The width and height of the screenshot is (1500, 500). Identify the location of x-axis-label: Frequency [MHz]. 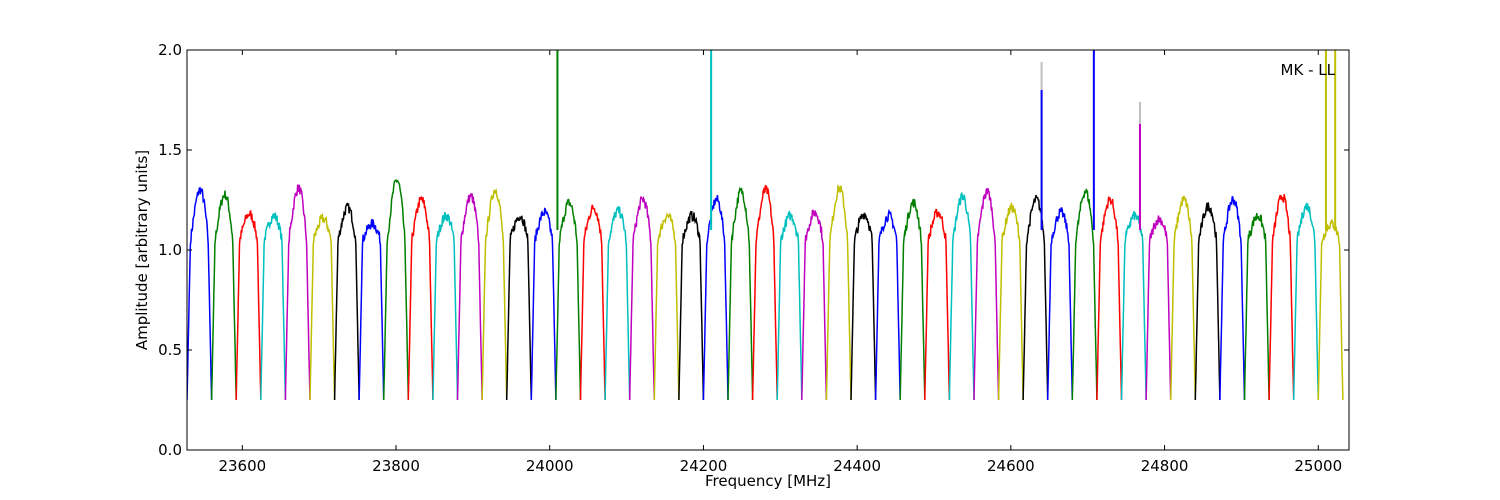
(768, 481).